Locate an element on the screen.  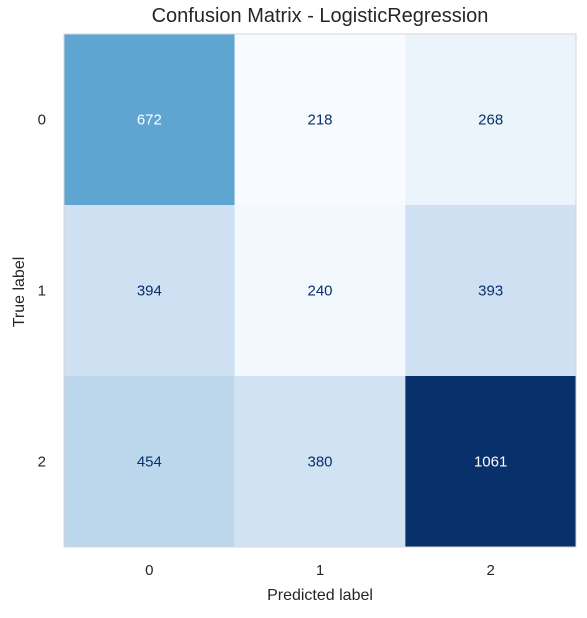
y-tick-label: 1 is located at coordinates (42, 291).